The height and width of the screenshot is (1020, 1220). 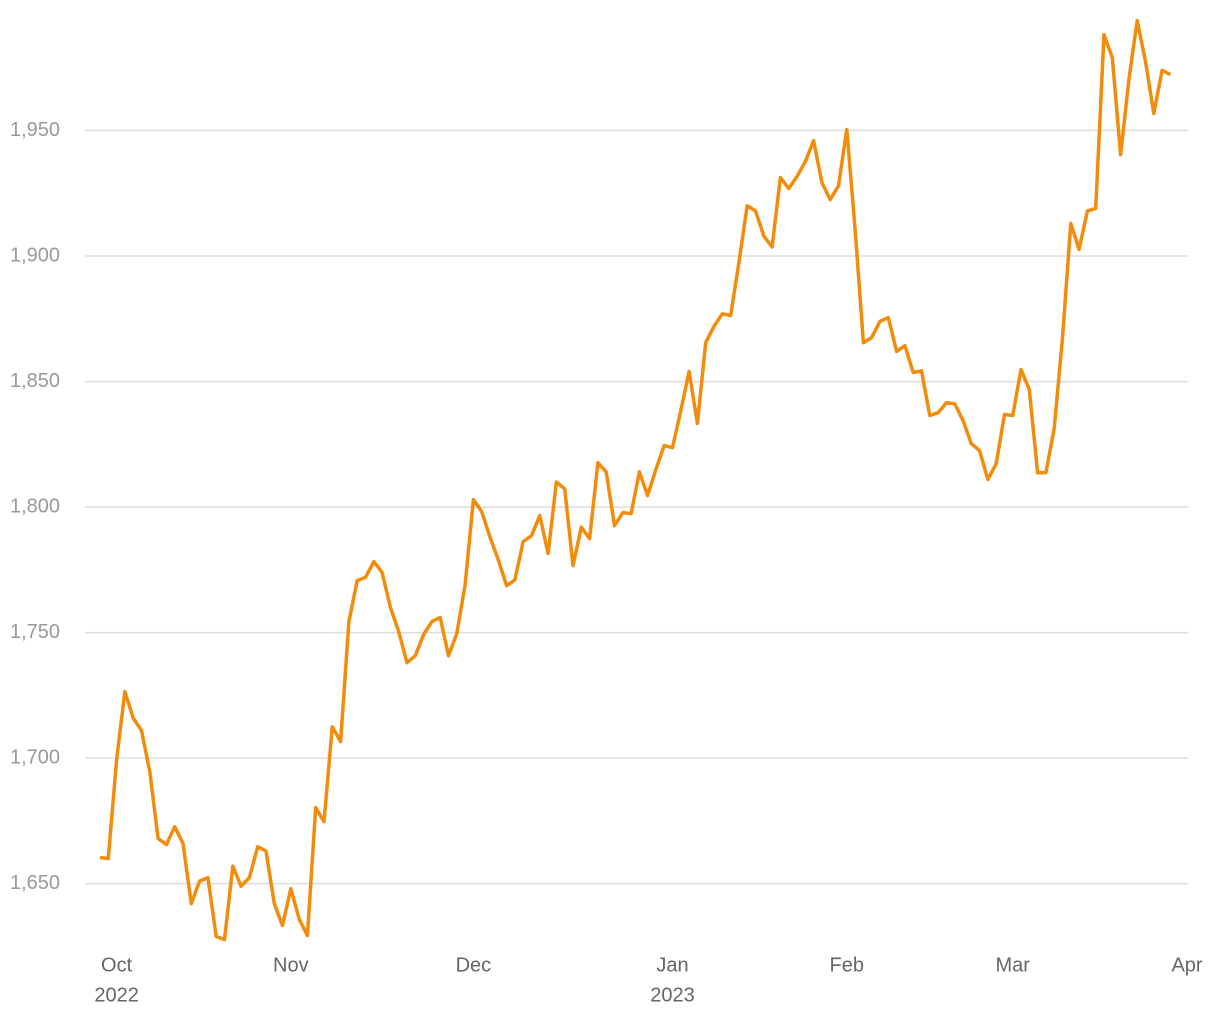 I want to click on x-tick-label: Jan, so click(x=672, y=965).